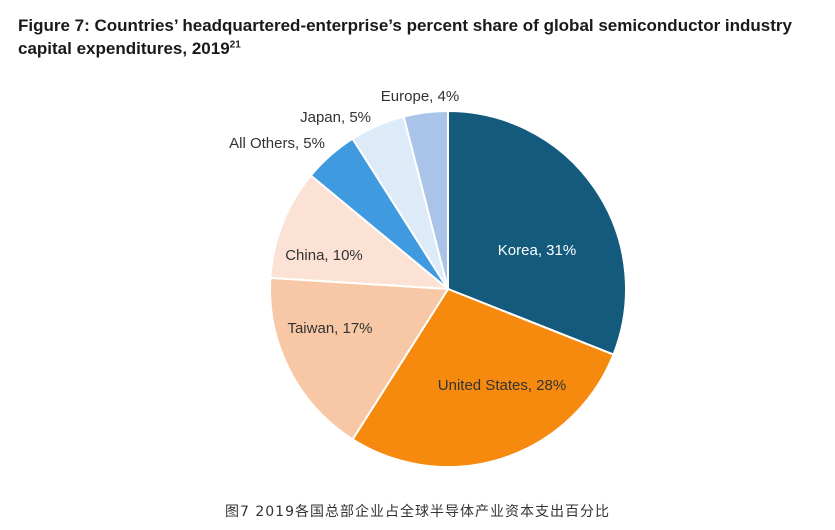  Describe the element at coordinates (235, 45) in the screenshot. I see `title-footnote: 21` at that location.